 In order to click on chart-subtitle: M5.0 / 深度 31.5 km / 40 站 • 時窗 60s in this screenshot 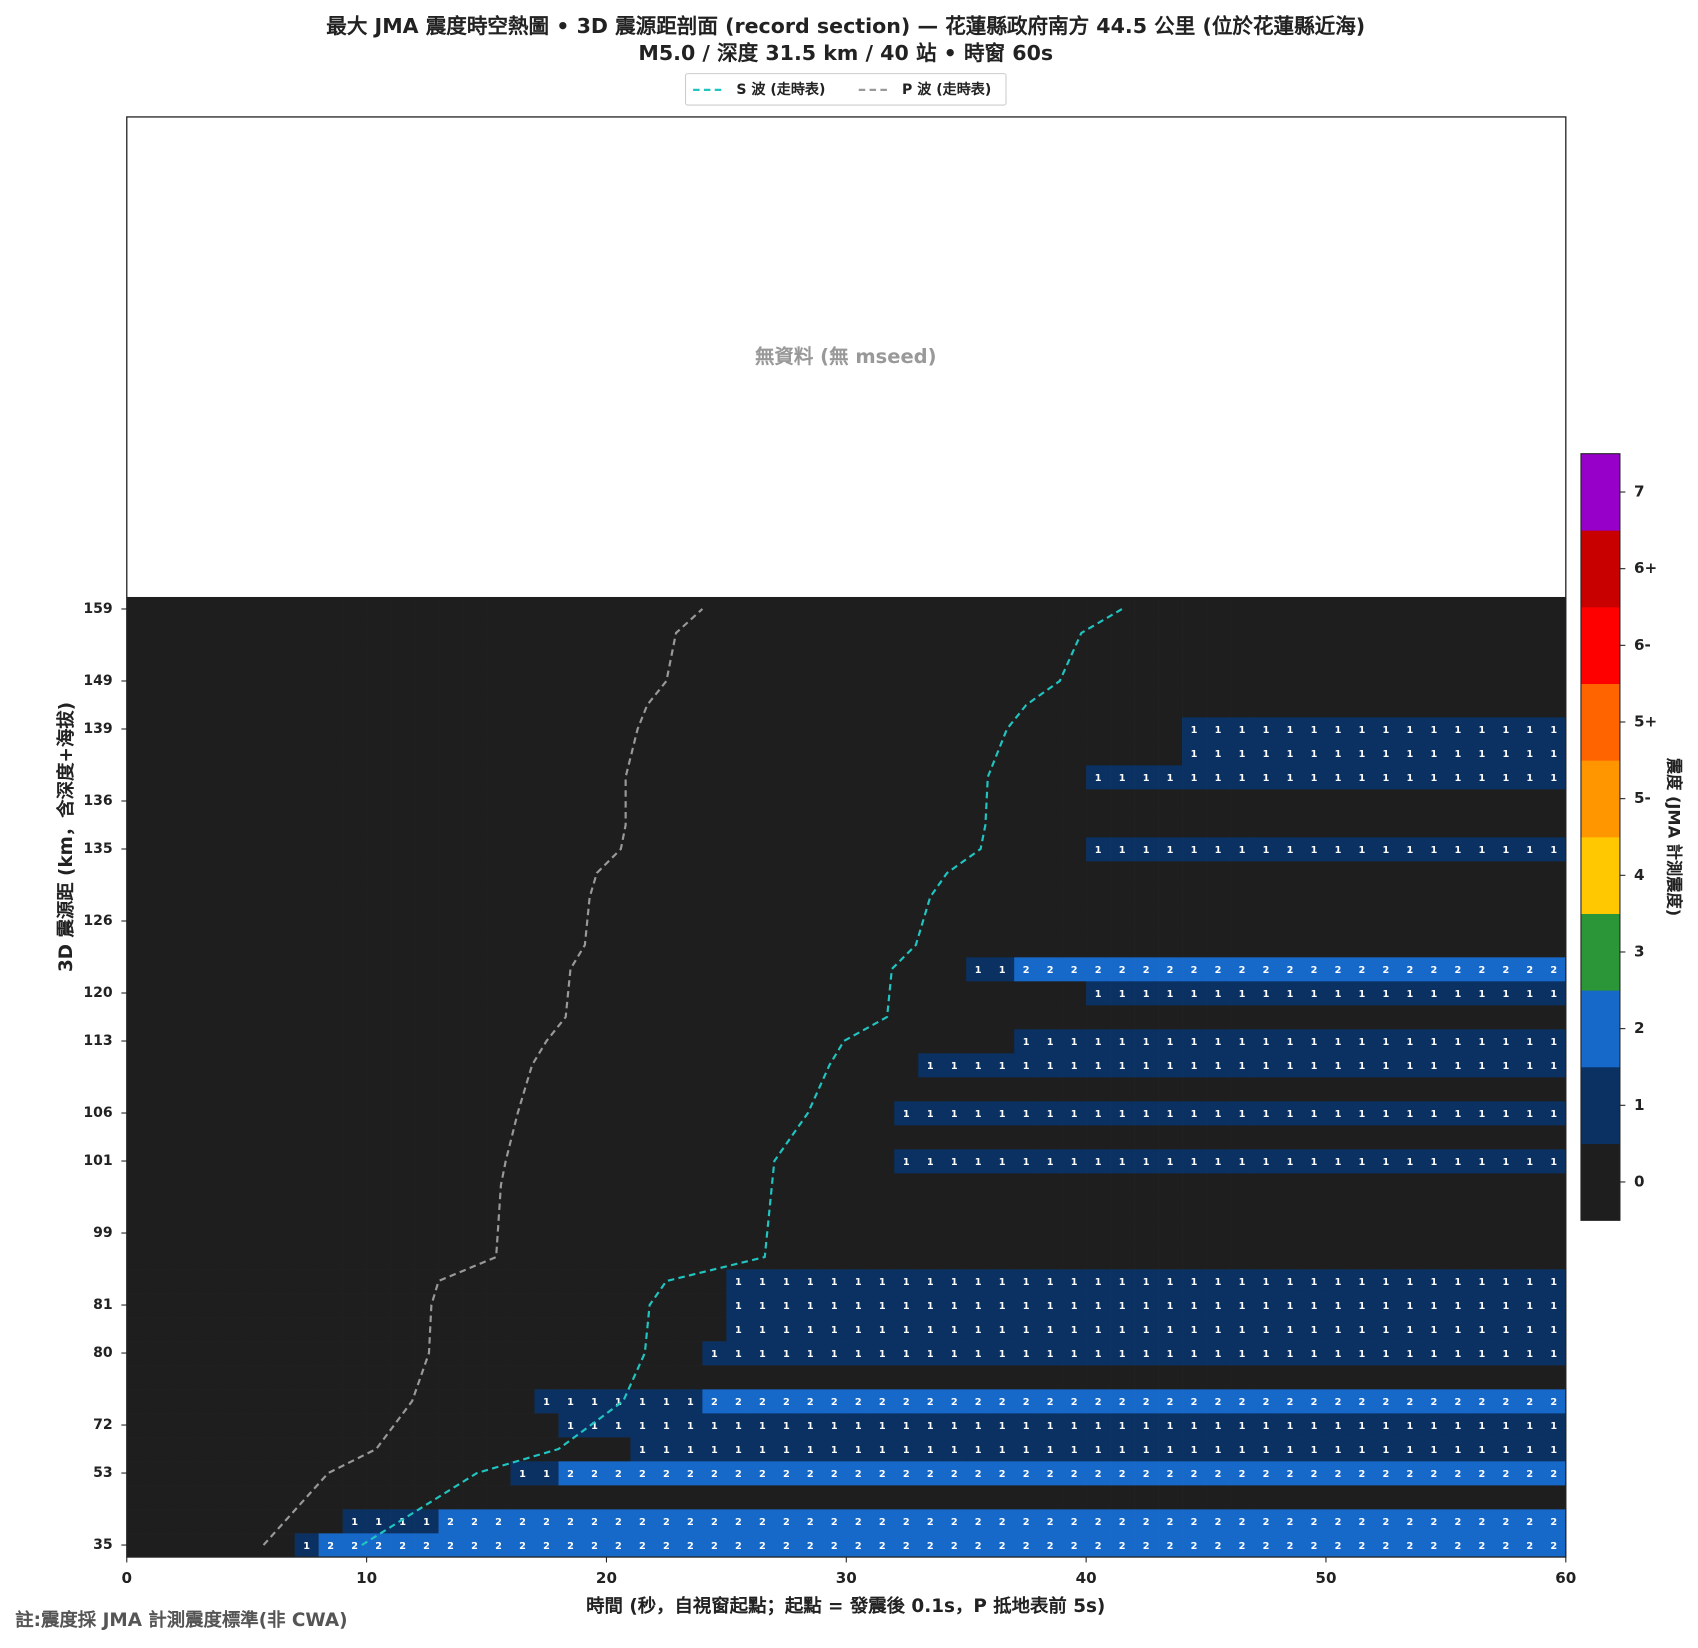, I will do `click(845, 53)`.